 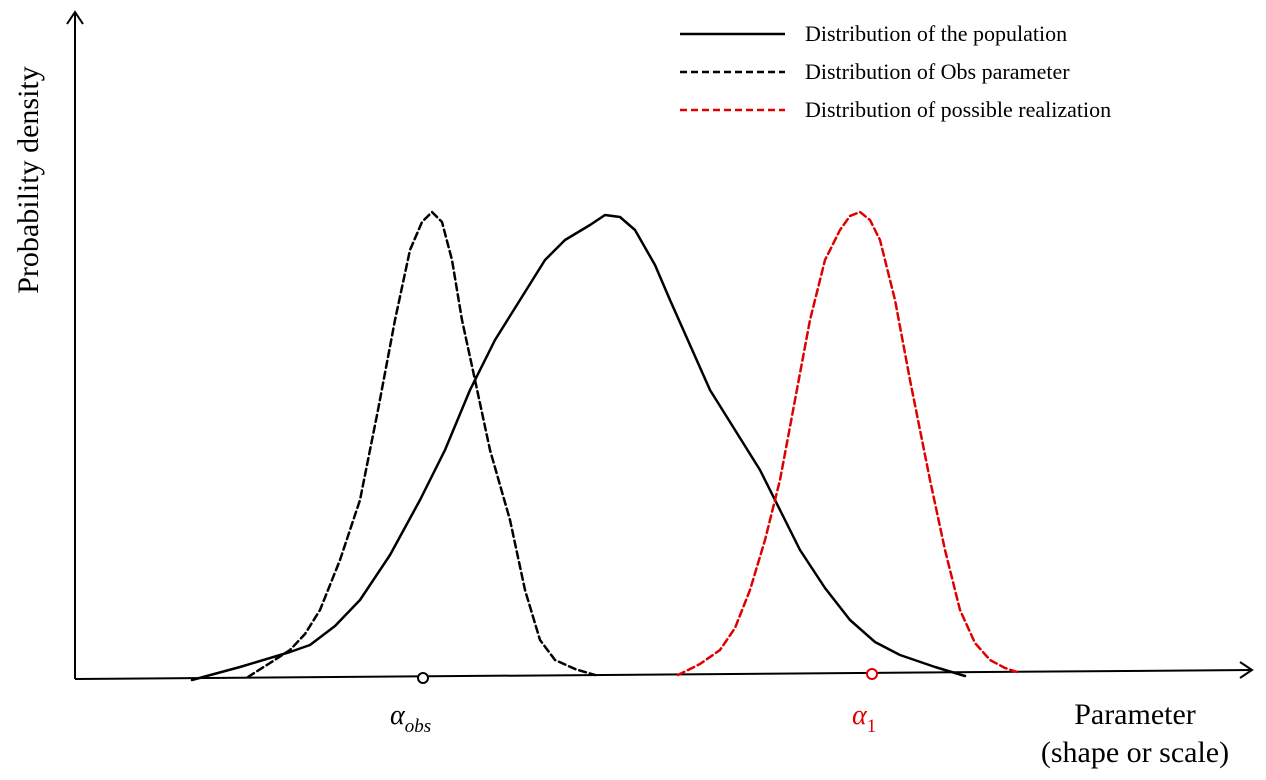 I want to click on x-arrow, so click(x=1246, y=670).